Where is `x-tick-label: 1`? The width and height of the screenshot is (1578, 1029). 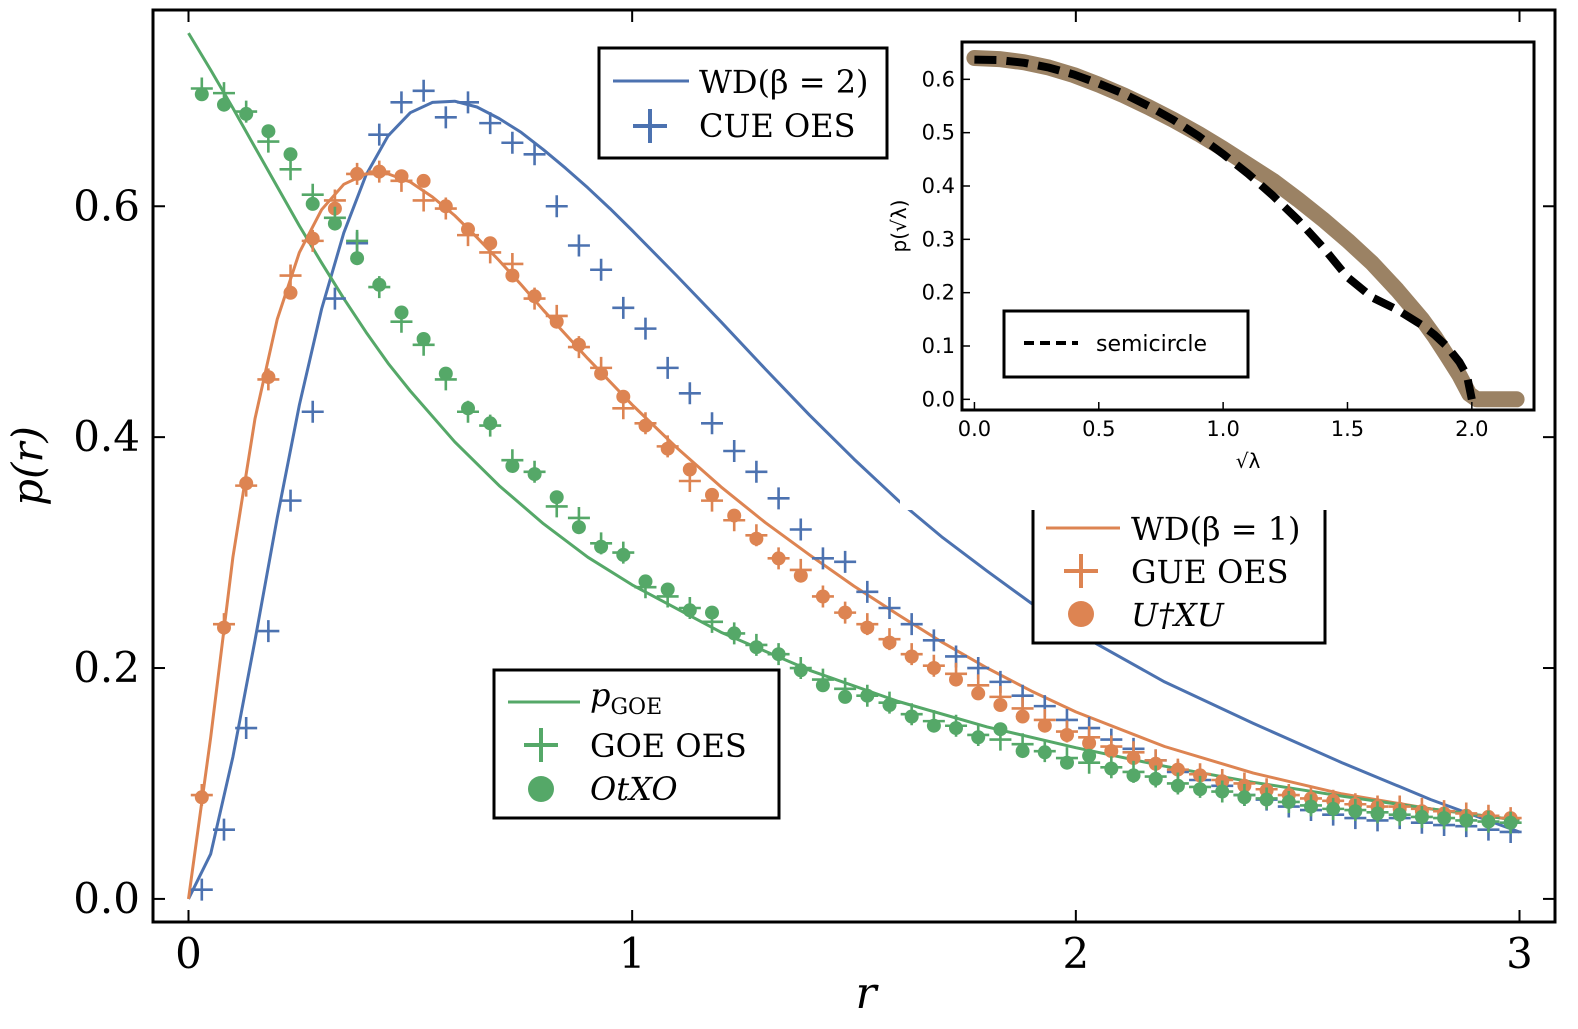
x-tick-label: 1 is located at coordinates (632, 953).